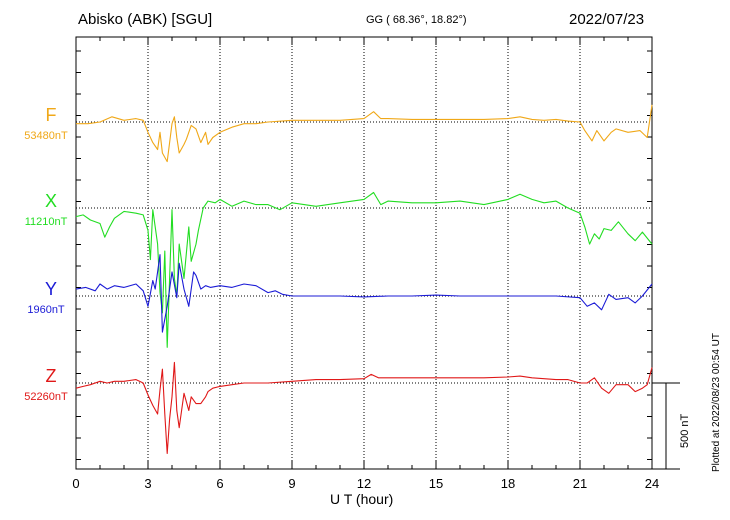 The image size is (730, 520). I want to click on baseline-value-y: 1960nT, so click(46, 310).